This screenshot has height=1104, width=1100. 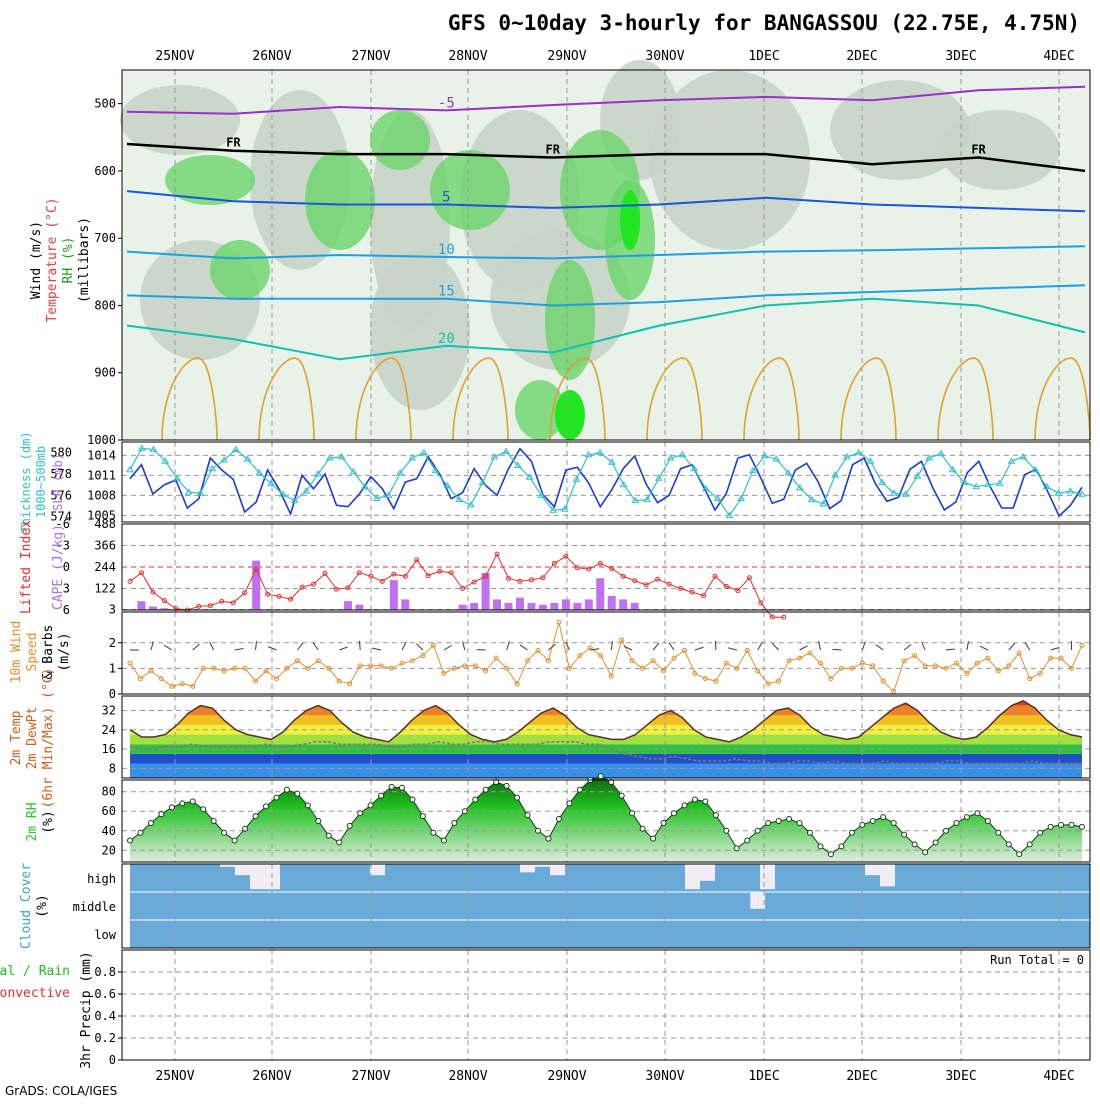 What do you see at coordinates (105, 524) in the screenshot?
I see `cape-tick-label: 488` at bounding box center [105, 524].